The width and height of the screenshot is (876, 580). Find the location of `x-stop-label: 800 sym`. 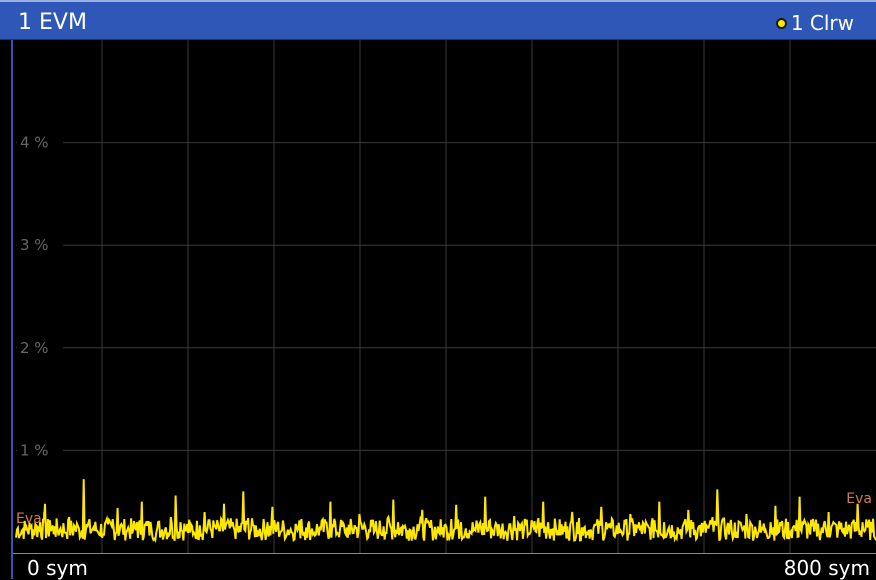

x-stop-label: 800 sym is located at coordinates (826, 568).